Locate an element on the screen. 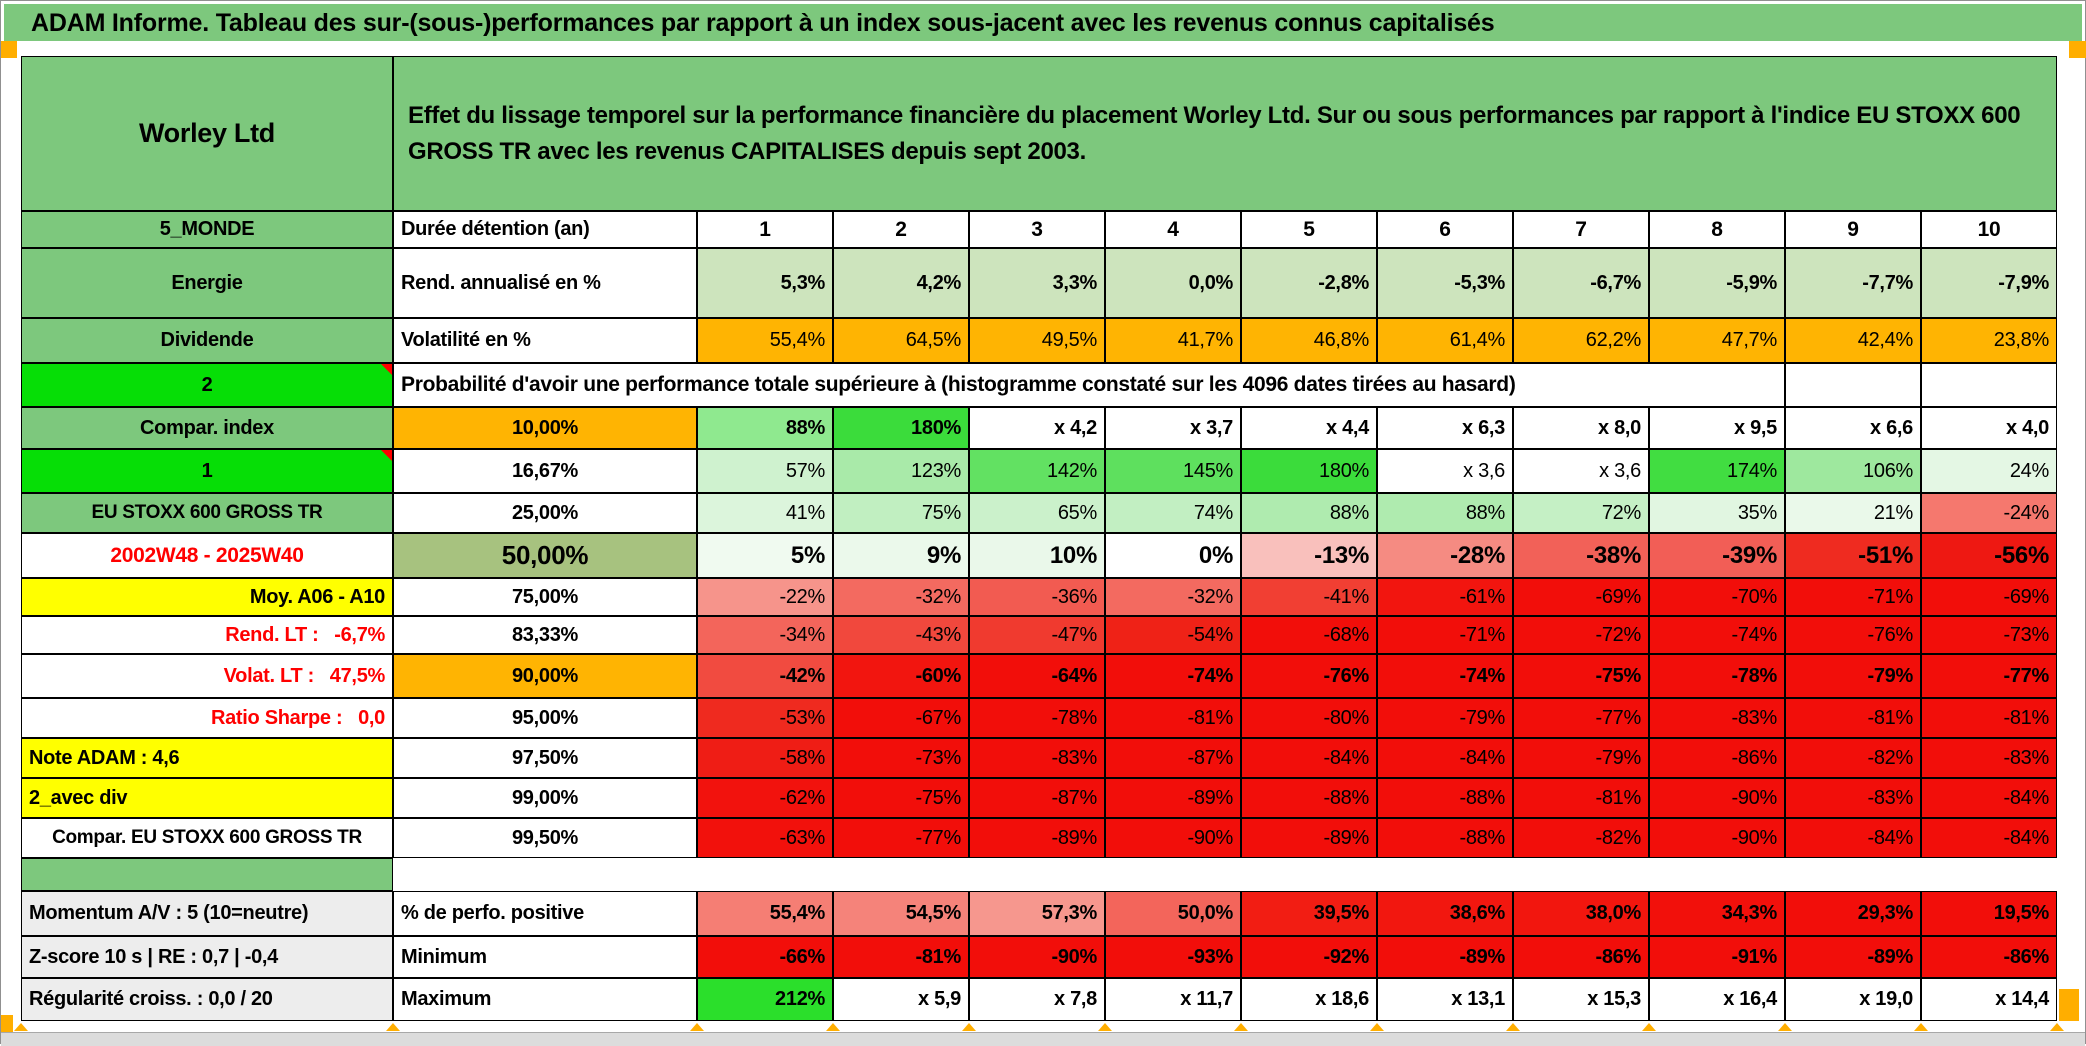 The image size is (2086, 1046). value-cell: 42,4% is located at coordinates (1853, 340).